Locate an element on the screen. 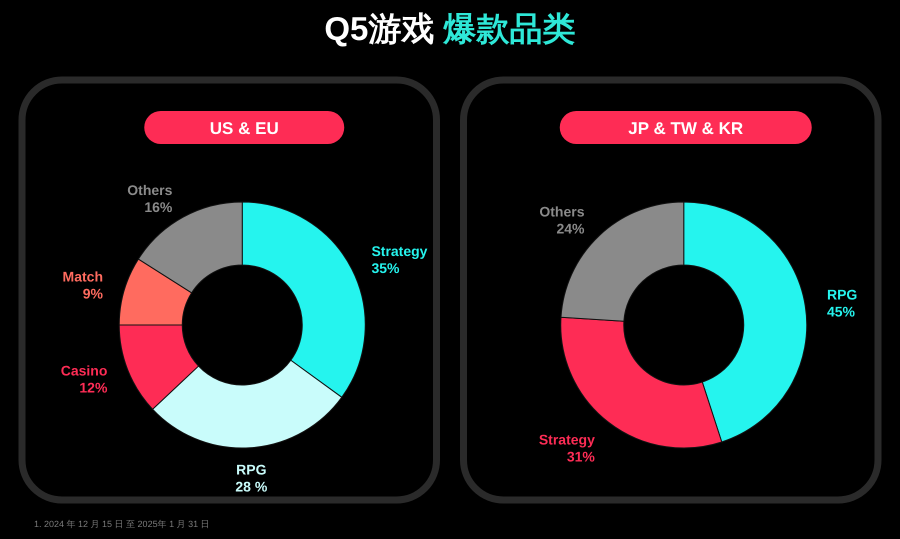  text: Q5游戏 爆款品类 is located at coordinates (450, 28).